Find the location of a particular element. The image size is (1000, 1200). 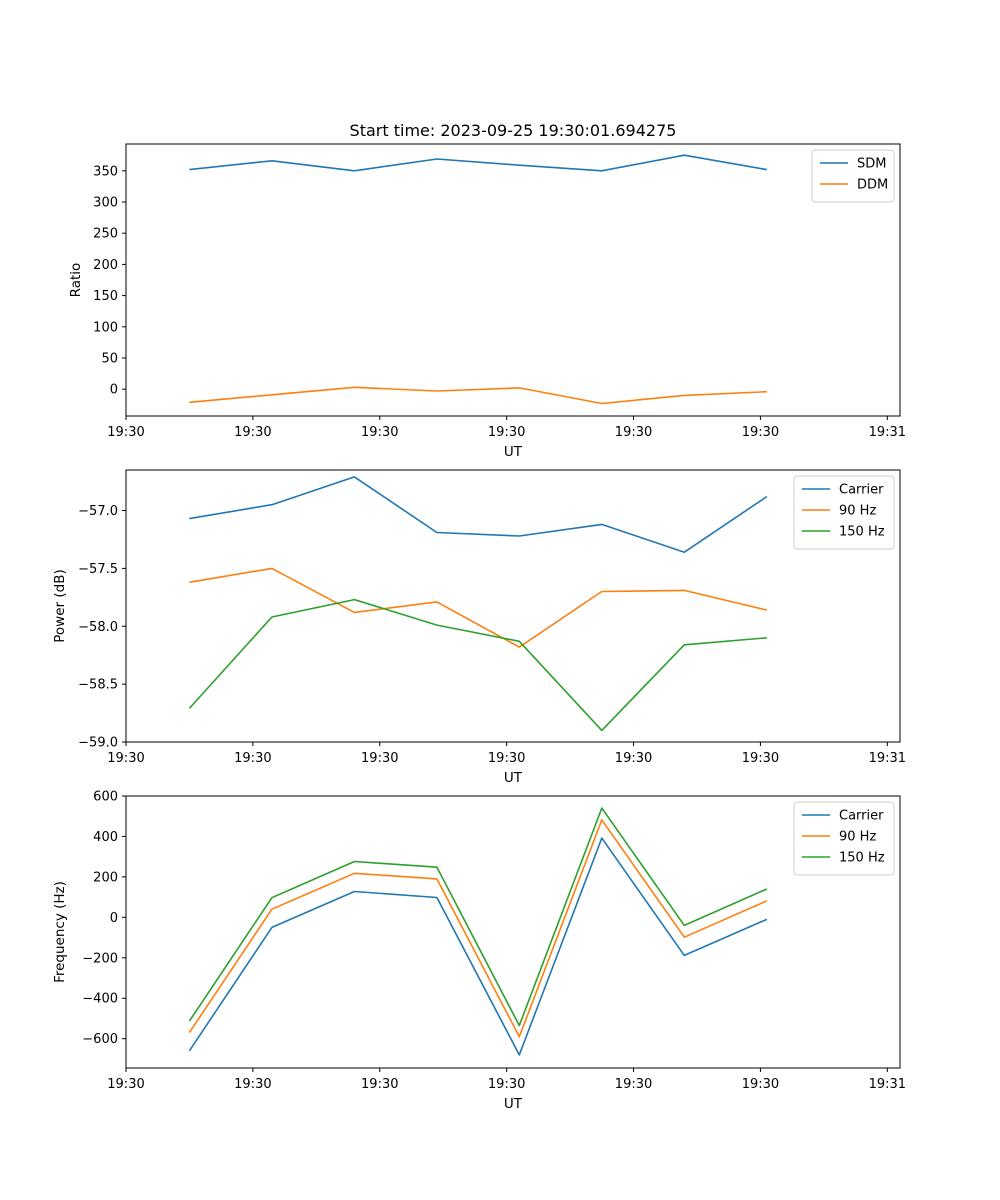

legend-label: SDM is located at coordinates (871, 164).